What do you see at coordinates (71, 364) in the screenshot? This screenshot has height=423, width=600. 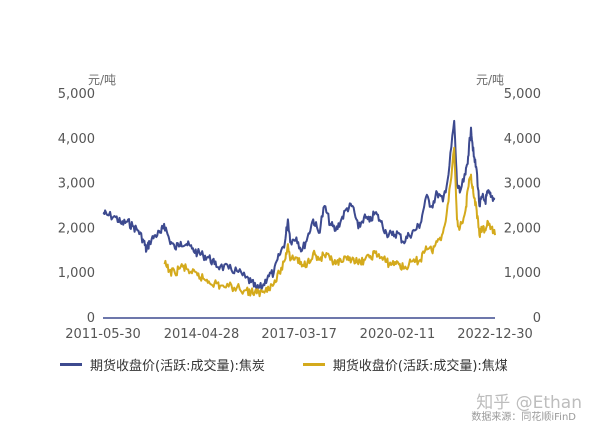 I see `legend-swatch-coke` at bounding box center [71, 364].